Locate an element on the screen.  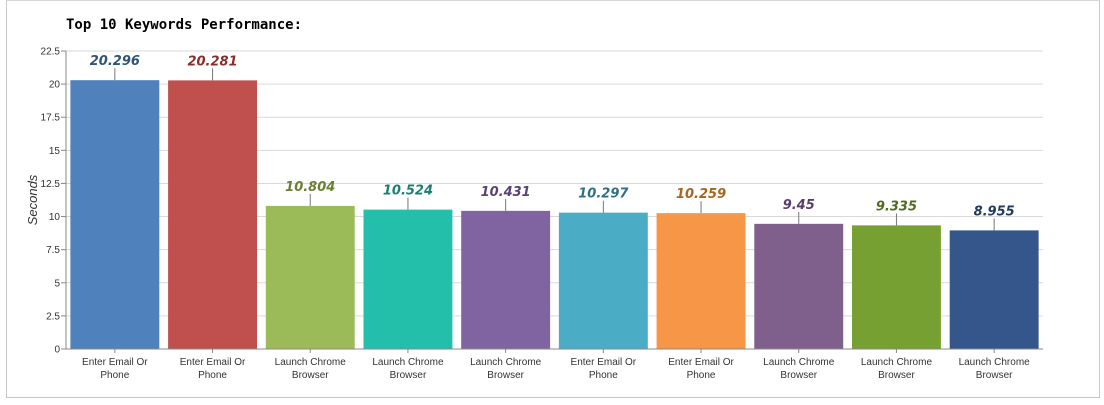
y-tick-label: 2.5 is located at coordinates (53, 316).